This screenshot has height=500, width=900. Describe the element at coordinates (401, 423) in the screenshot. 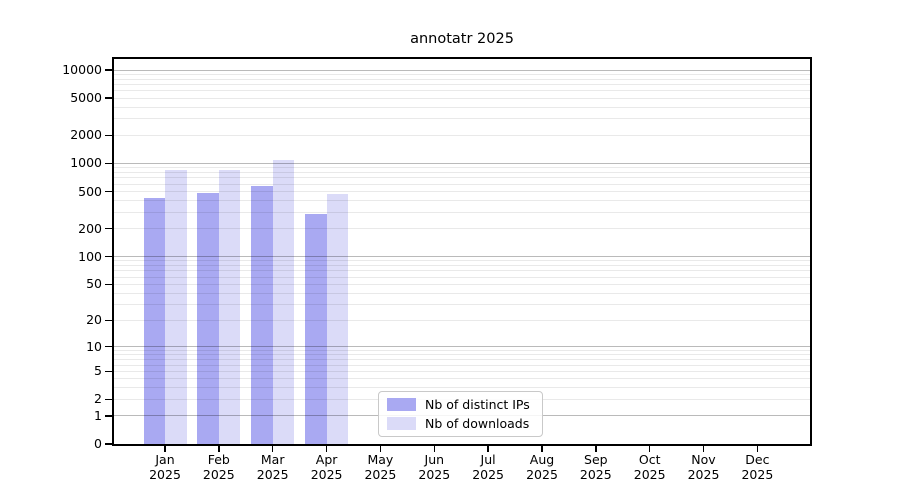

I see `legend-swatch-downloads-icon` at that location.